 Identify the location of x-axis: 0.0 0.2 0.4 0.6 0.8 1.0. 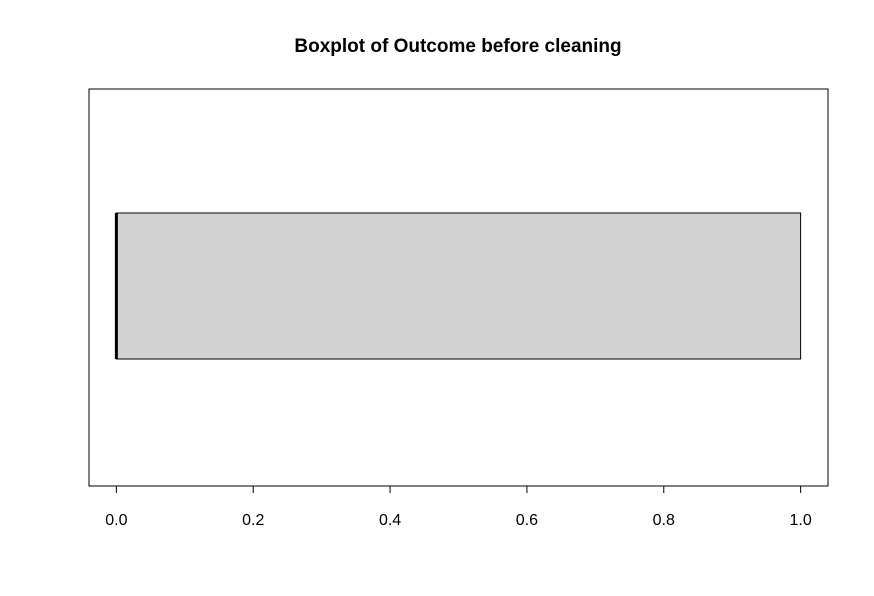
(458, 507).